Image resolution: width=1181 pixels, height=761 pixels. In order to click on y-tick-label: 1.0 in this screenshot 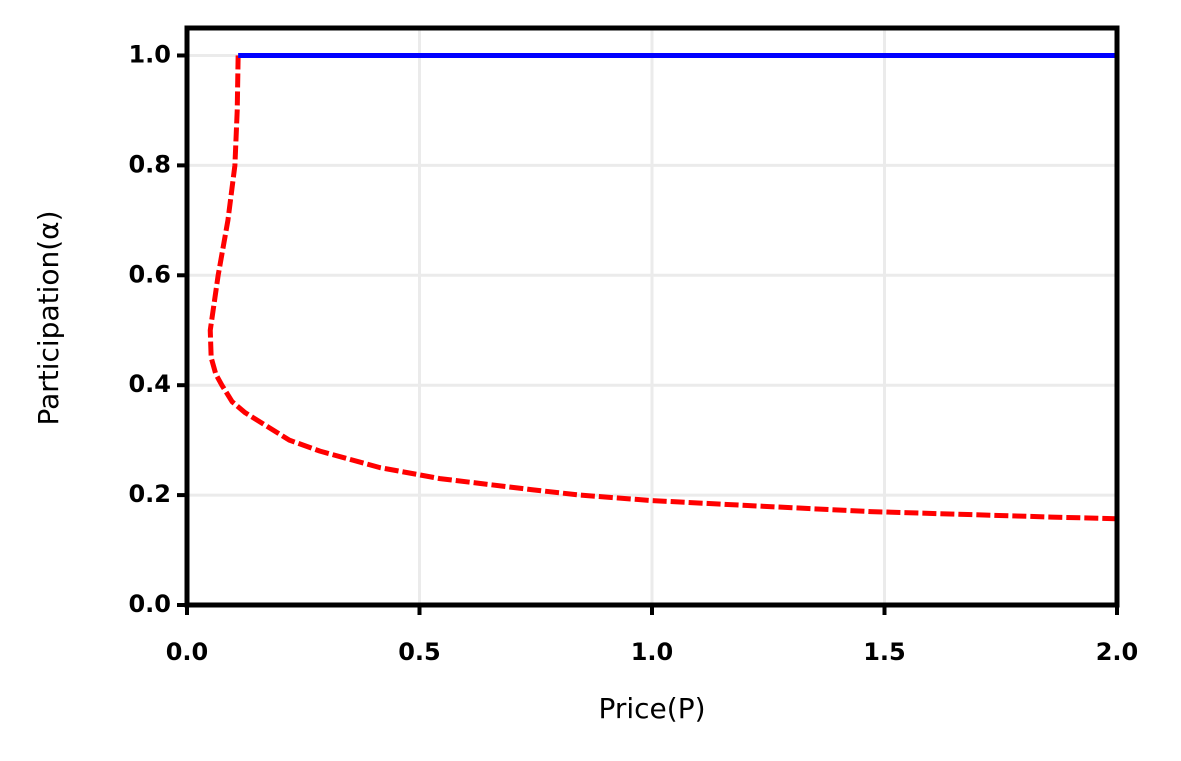, I will do `click(149, 54)`.